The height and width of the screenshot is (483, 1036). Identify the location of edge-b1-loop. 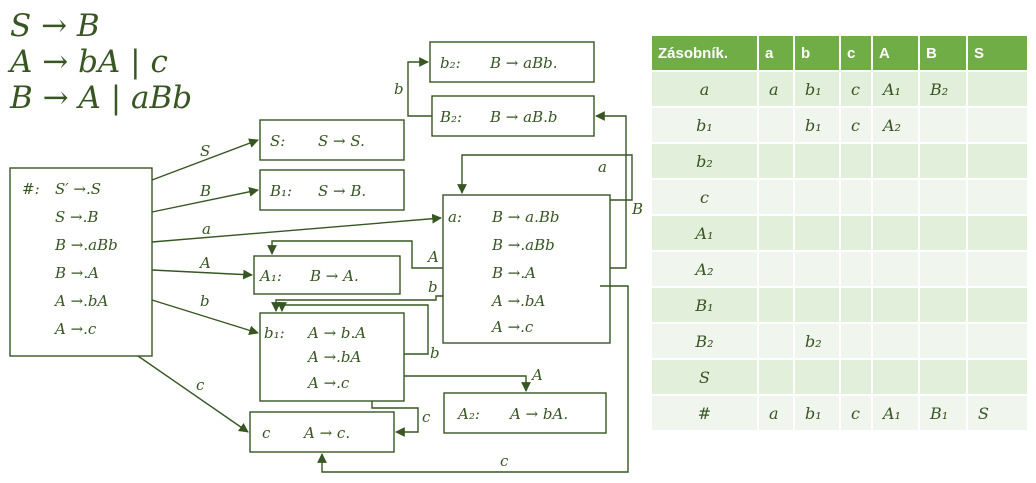
(353, 328).